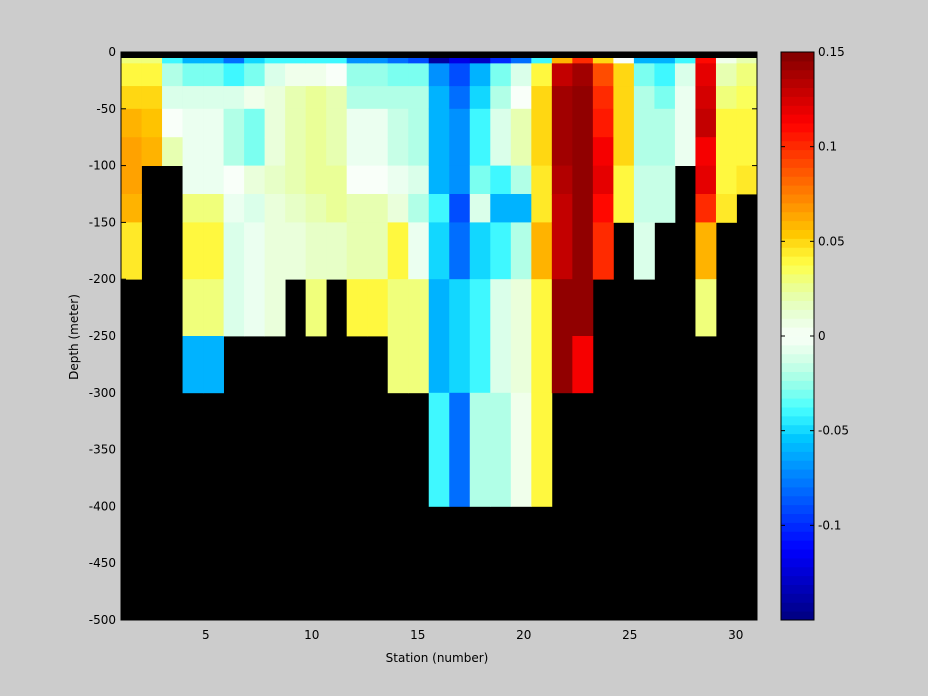 This screenshot has height=696, width=928. I want to click on x-tick-label: 10, so click(311, 635).